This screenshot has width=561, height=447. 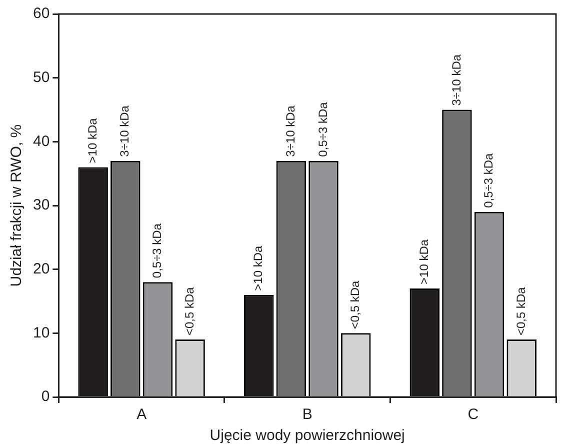 What do you see at coordinates (41, 141) in the screenshot?
I see `y-tick-label: 40` at bounding box center [41, 141].